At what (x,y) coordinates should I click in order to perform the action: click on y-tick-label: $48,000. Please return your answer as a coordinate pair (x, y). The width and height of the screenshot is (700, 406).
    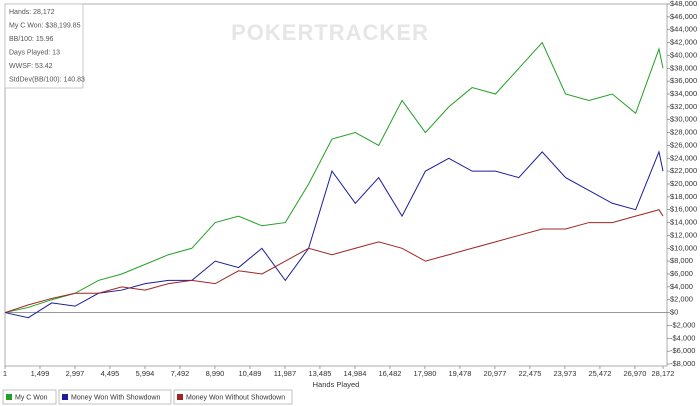
    Looking at the image, I should click on (683, 4).